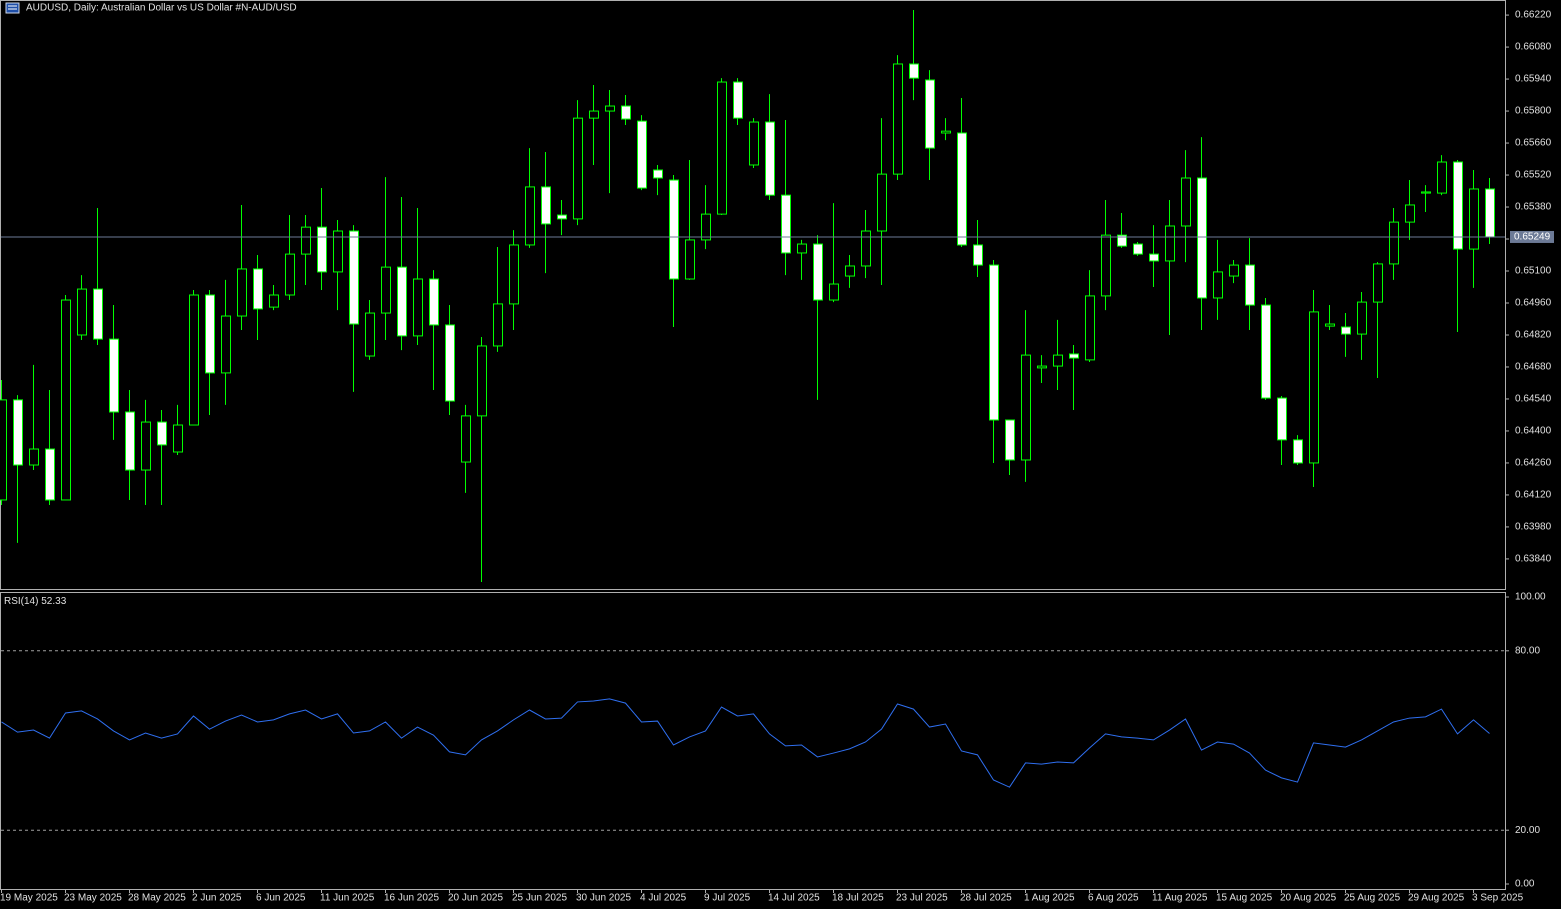 The image size is (1561, 909). Describe the element at coordinates (1533, 79) in the screenshot. I see `y-tick-label: 0.65940` at that location.